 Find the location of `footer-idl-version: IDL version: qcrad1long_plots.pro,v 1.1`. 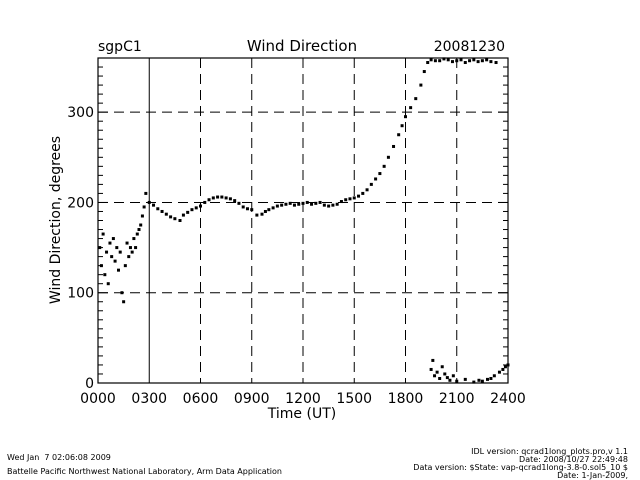

footer-idl-version: IDL version: qcrad1long_plots.pro,v 1.1 is located at coordinates (549, 451).